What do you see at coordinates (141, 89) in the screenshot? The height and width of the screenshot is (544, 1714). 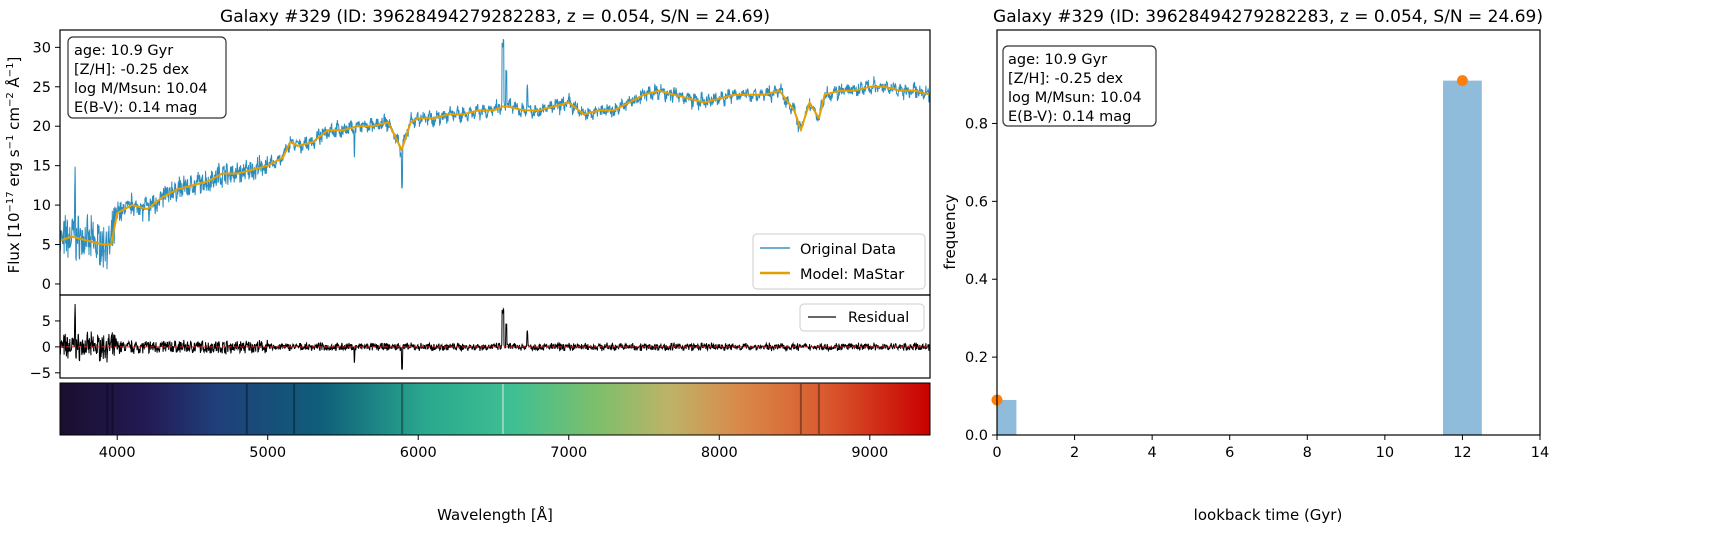 I see `annotation-mass: log M/Msun: 10.04` at bounding box center [141, 89].